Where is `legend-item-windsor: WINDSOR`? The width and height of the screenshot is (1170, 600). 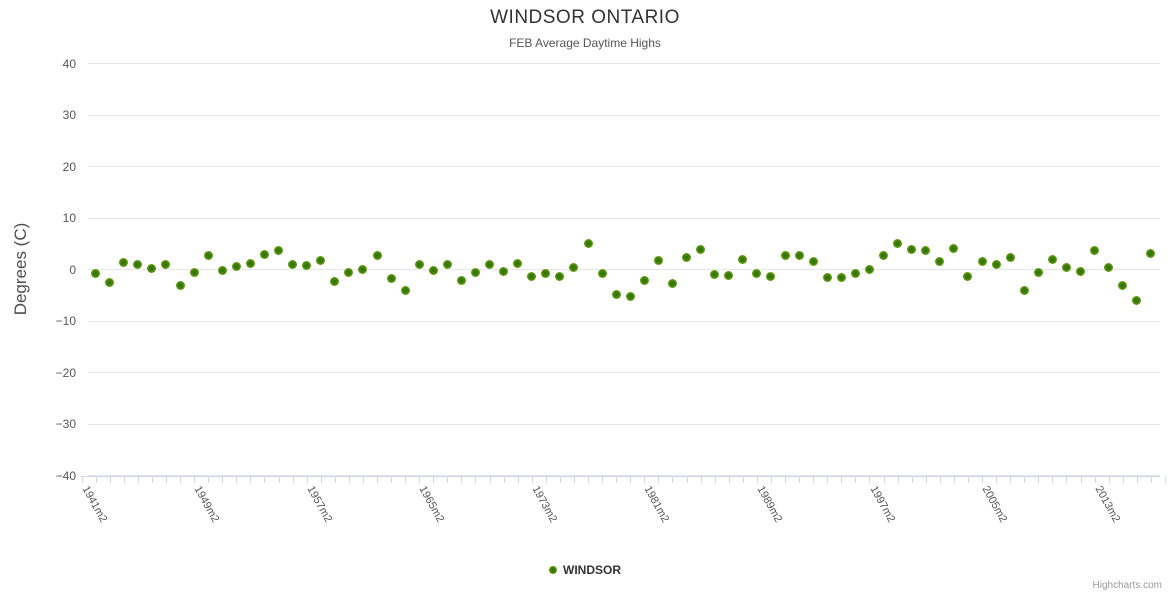 legend-item-windsor: WINDSOR is located at coordinates (585, 570).